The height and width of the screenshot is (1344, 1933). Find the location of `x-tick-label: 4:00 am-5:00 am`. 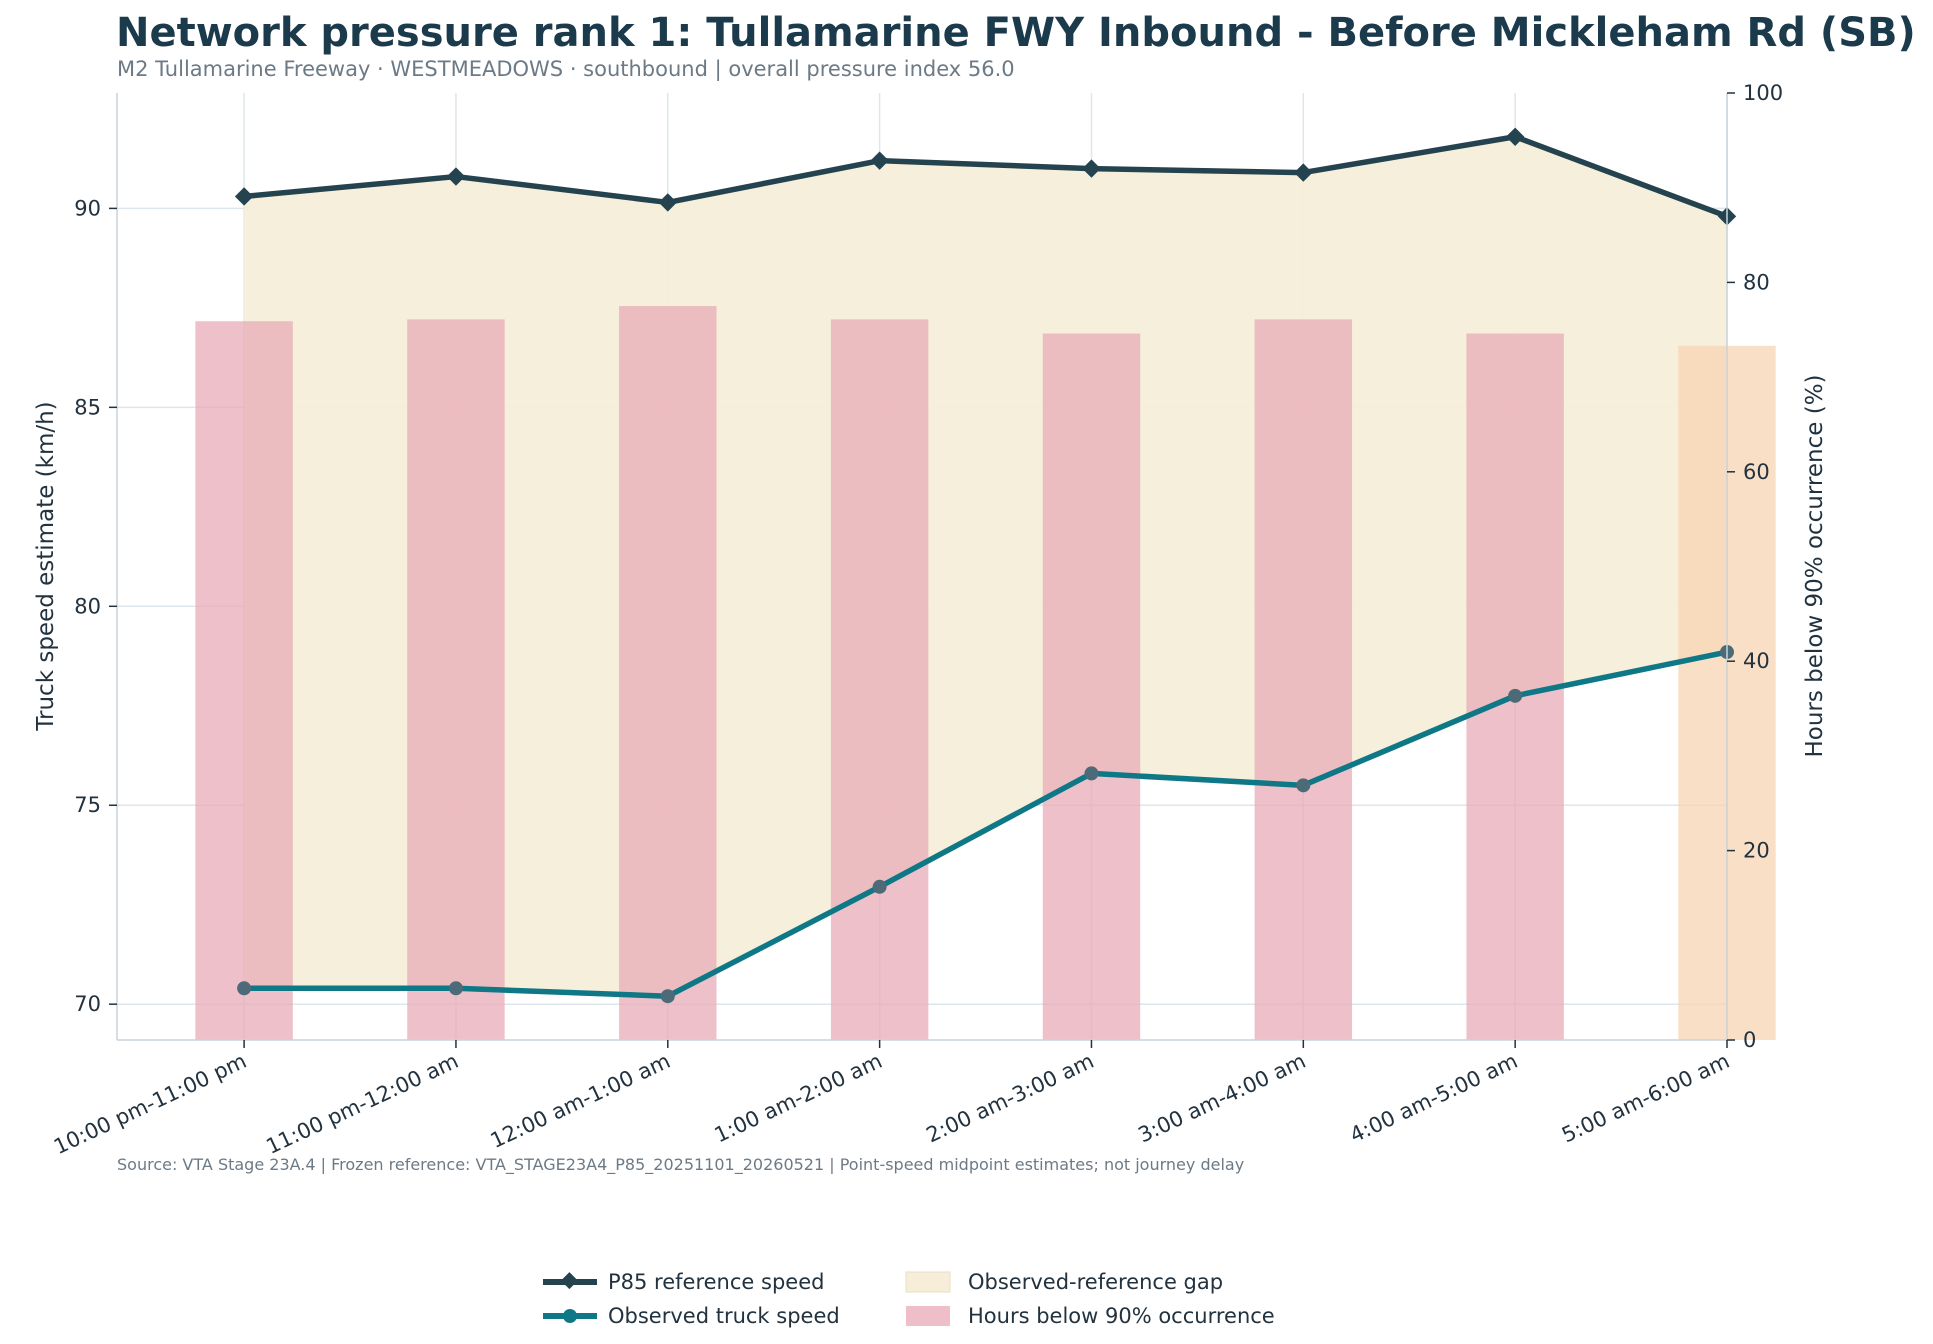

x-tick-label: 4:00 am-5:00 am is located at coordinates (1433, 1098).